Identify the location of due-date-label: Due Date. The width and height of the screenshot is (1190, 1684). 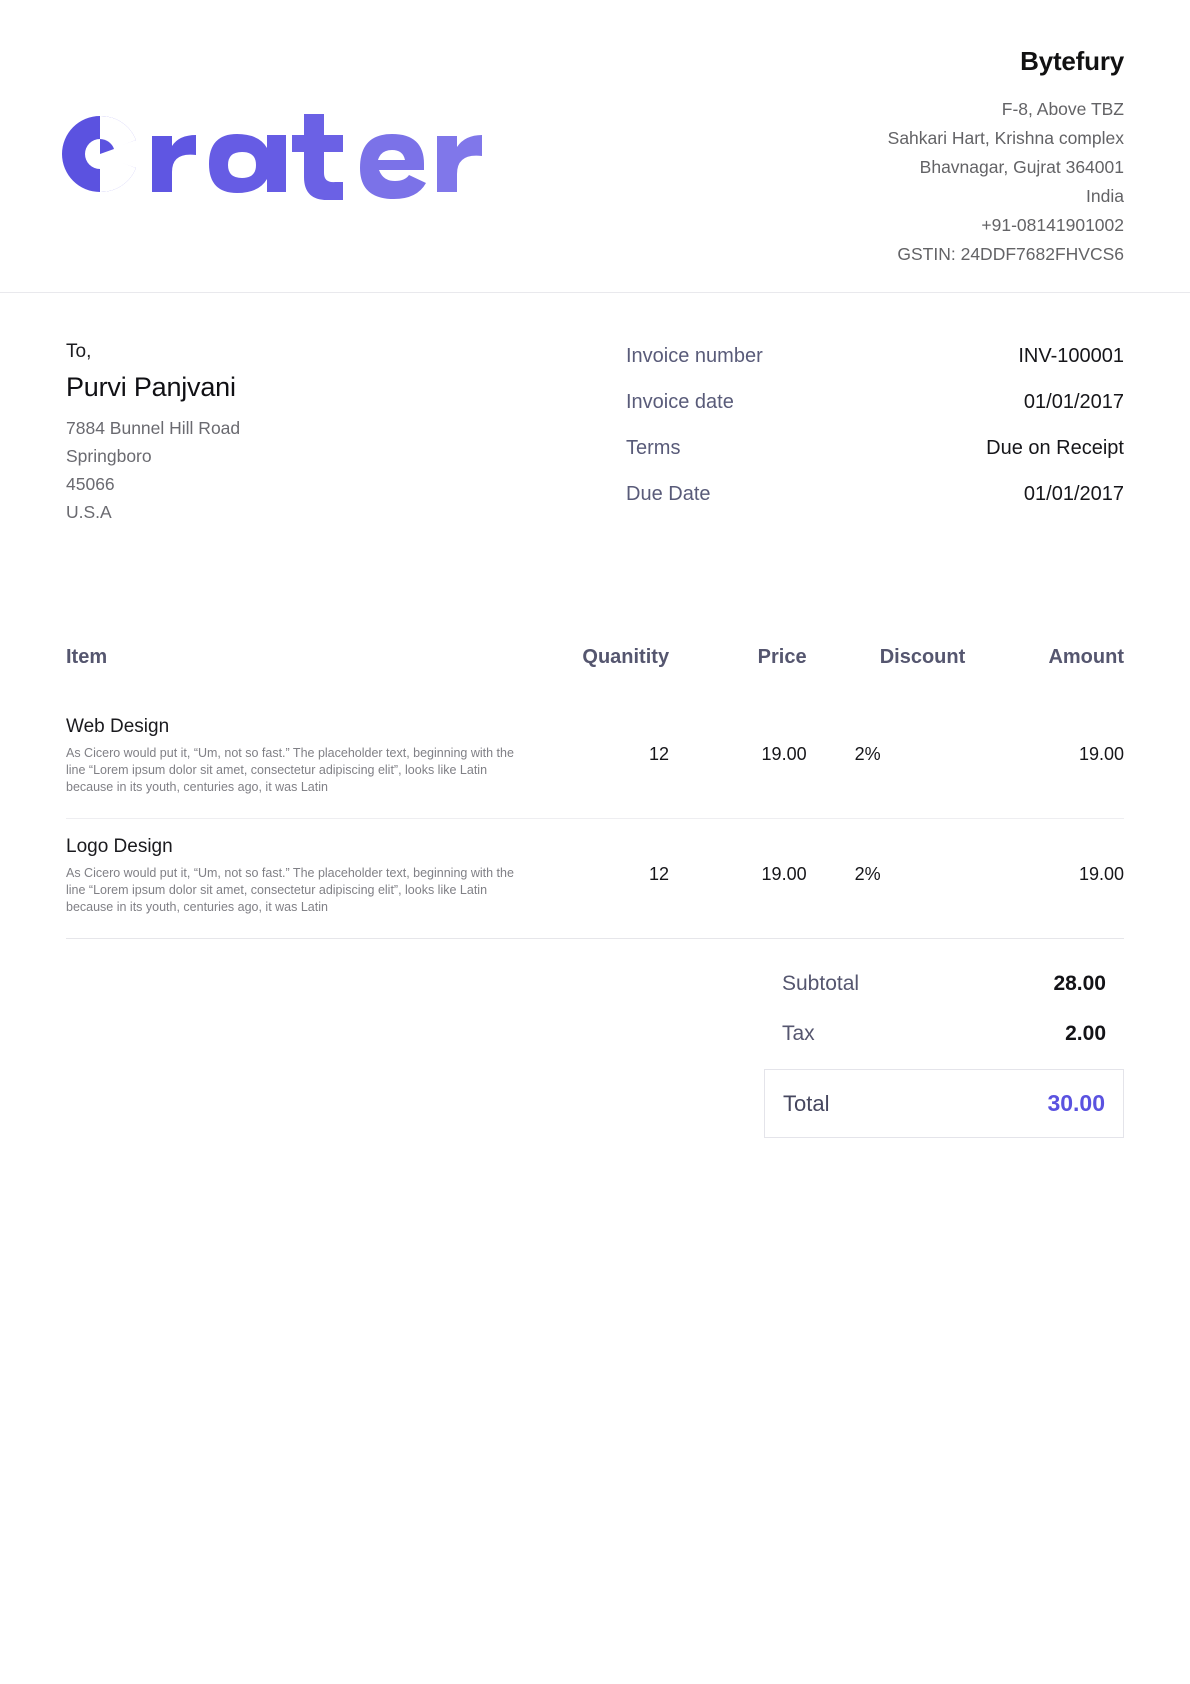
(668, 494).